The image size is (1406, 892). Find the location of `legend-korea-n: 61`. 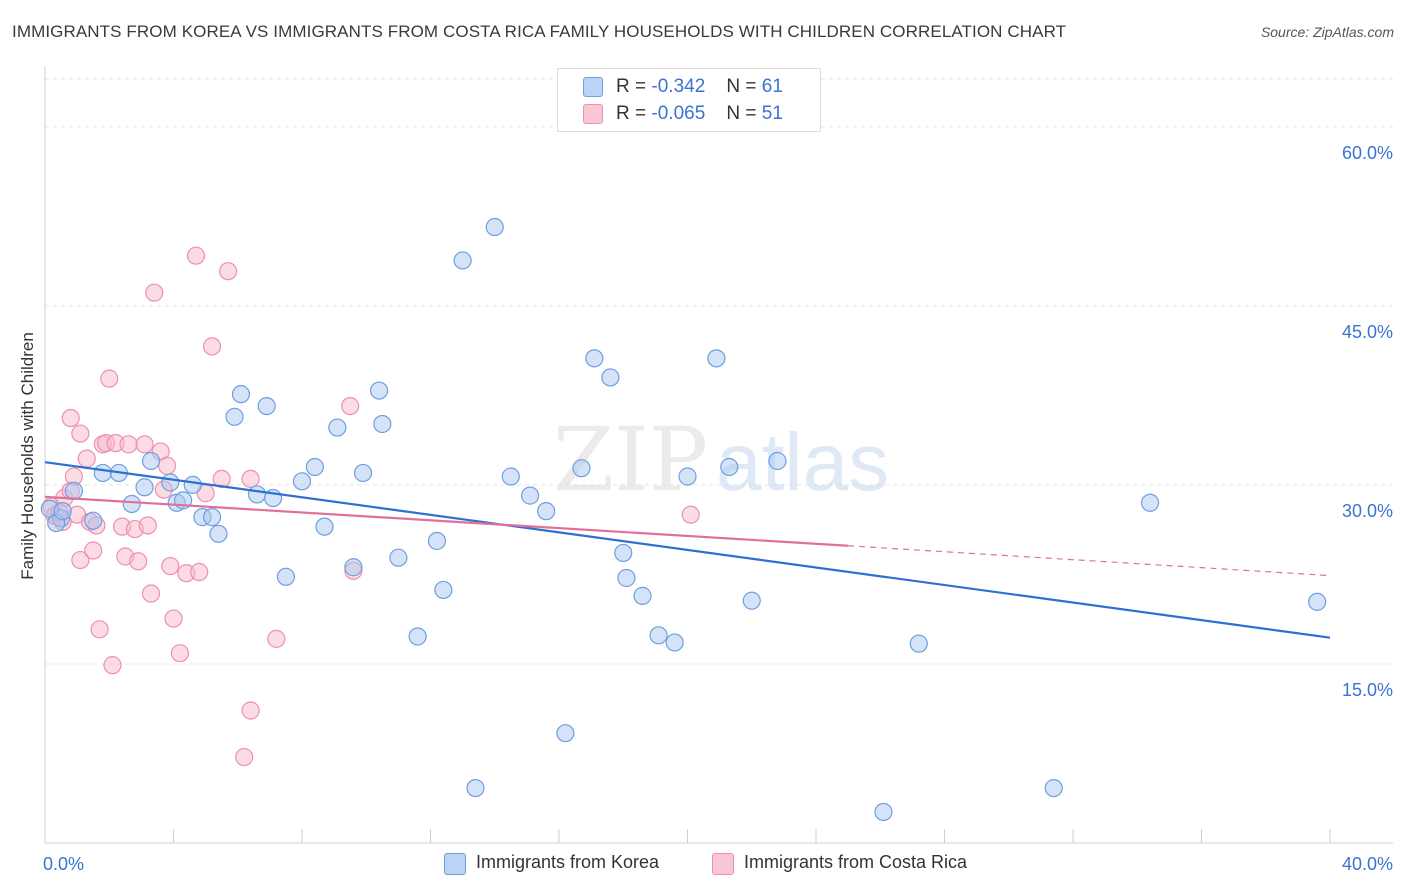

legend-korea-n: 61 is located at coordinates (772, 86).